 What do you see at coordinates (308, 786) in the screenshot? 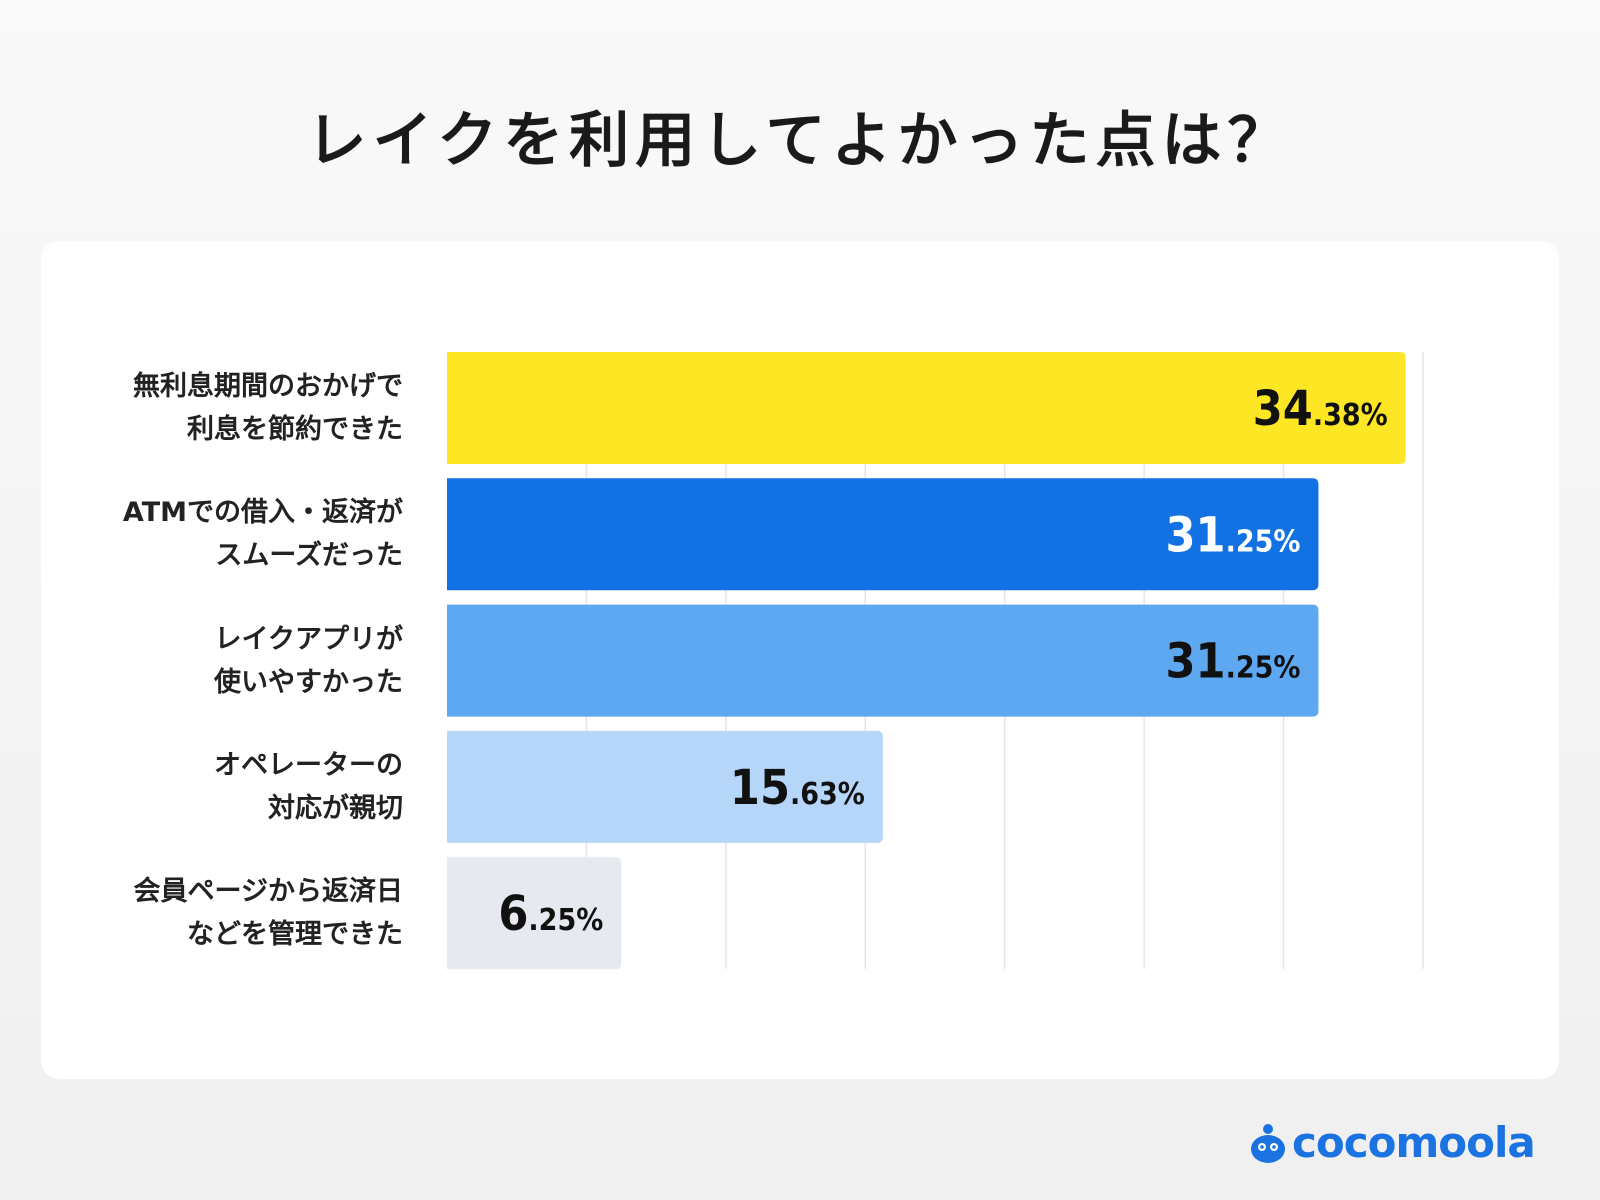
I see `category-label: オペレーターの 対応が親切` at bounding box center [308, 786].